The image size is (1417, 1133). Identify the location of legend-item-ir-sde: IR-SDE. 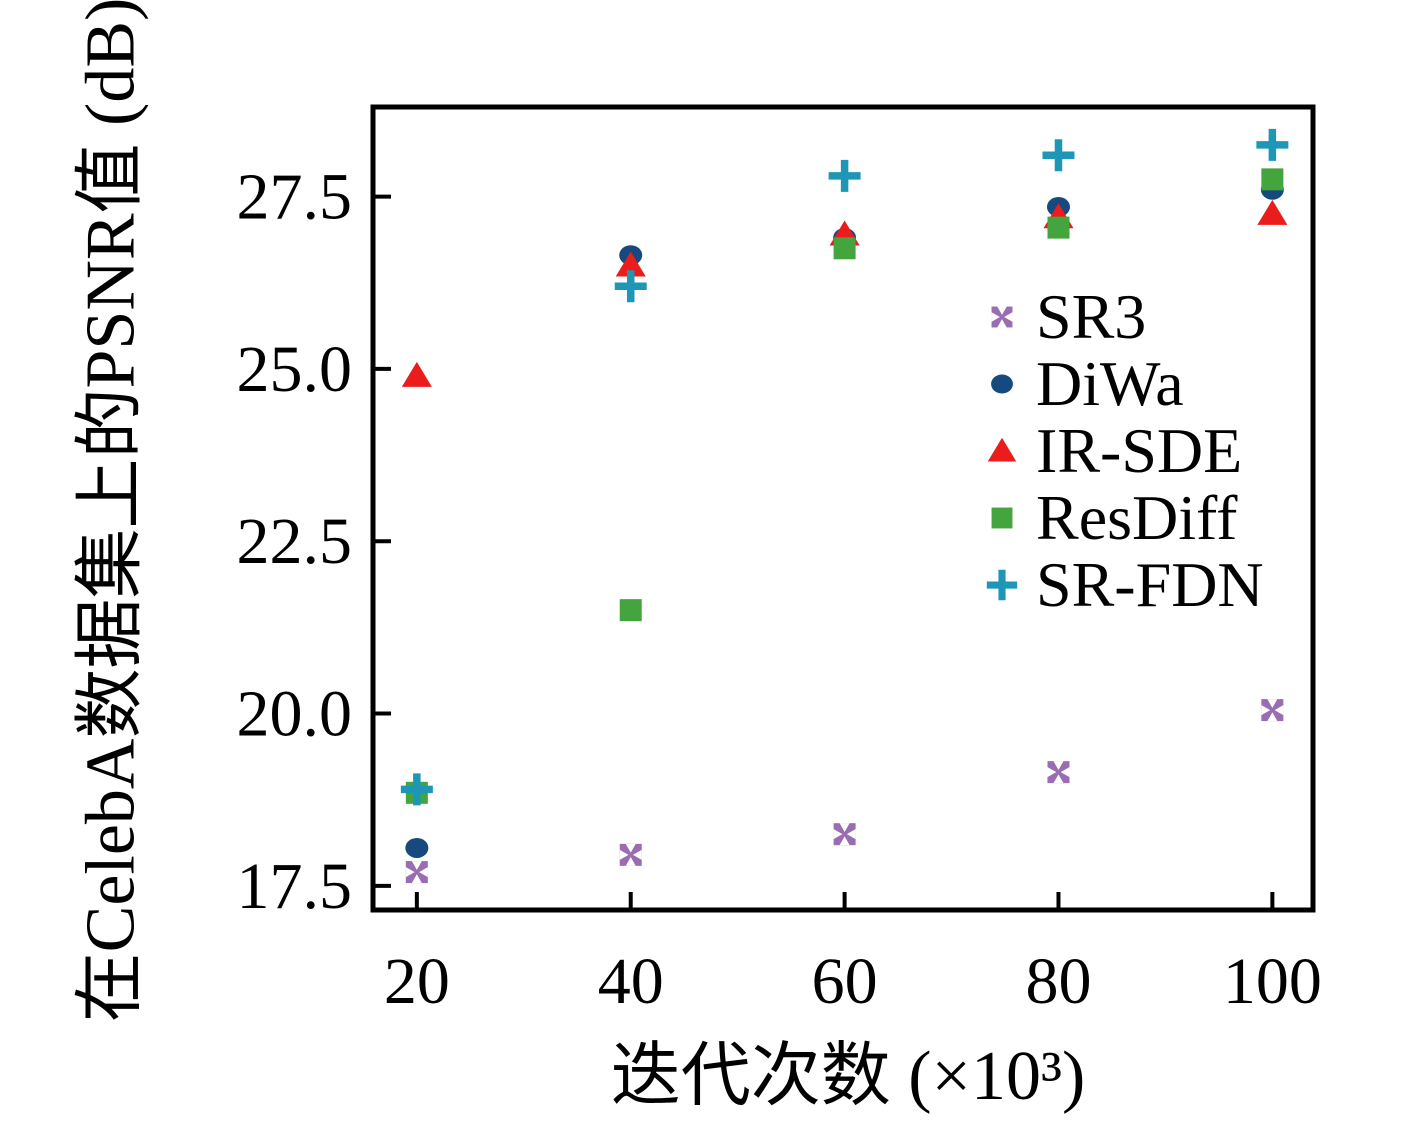
(1122, 450).